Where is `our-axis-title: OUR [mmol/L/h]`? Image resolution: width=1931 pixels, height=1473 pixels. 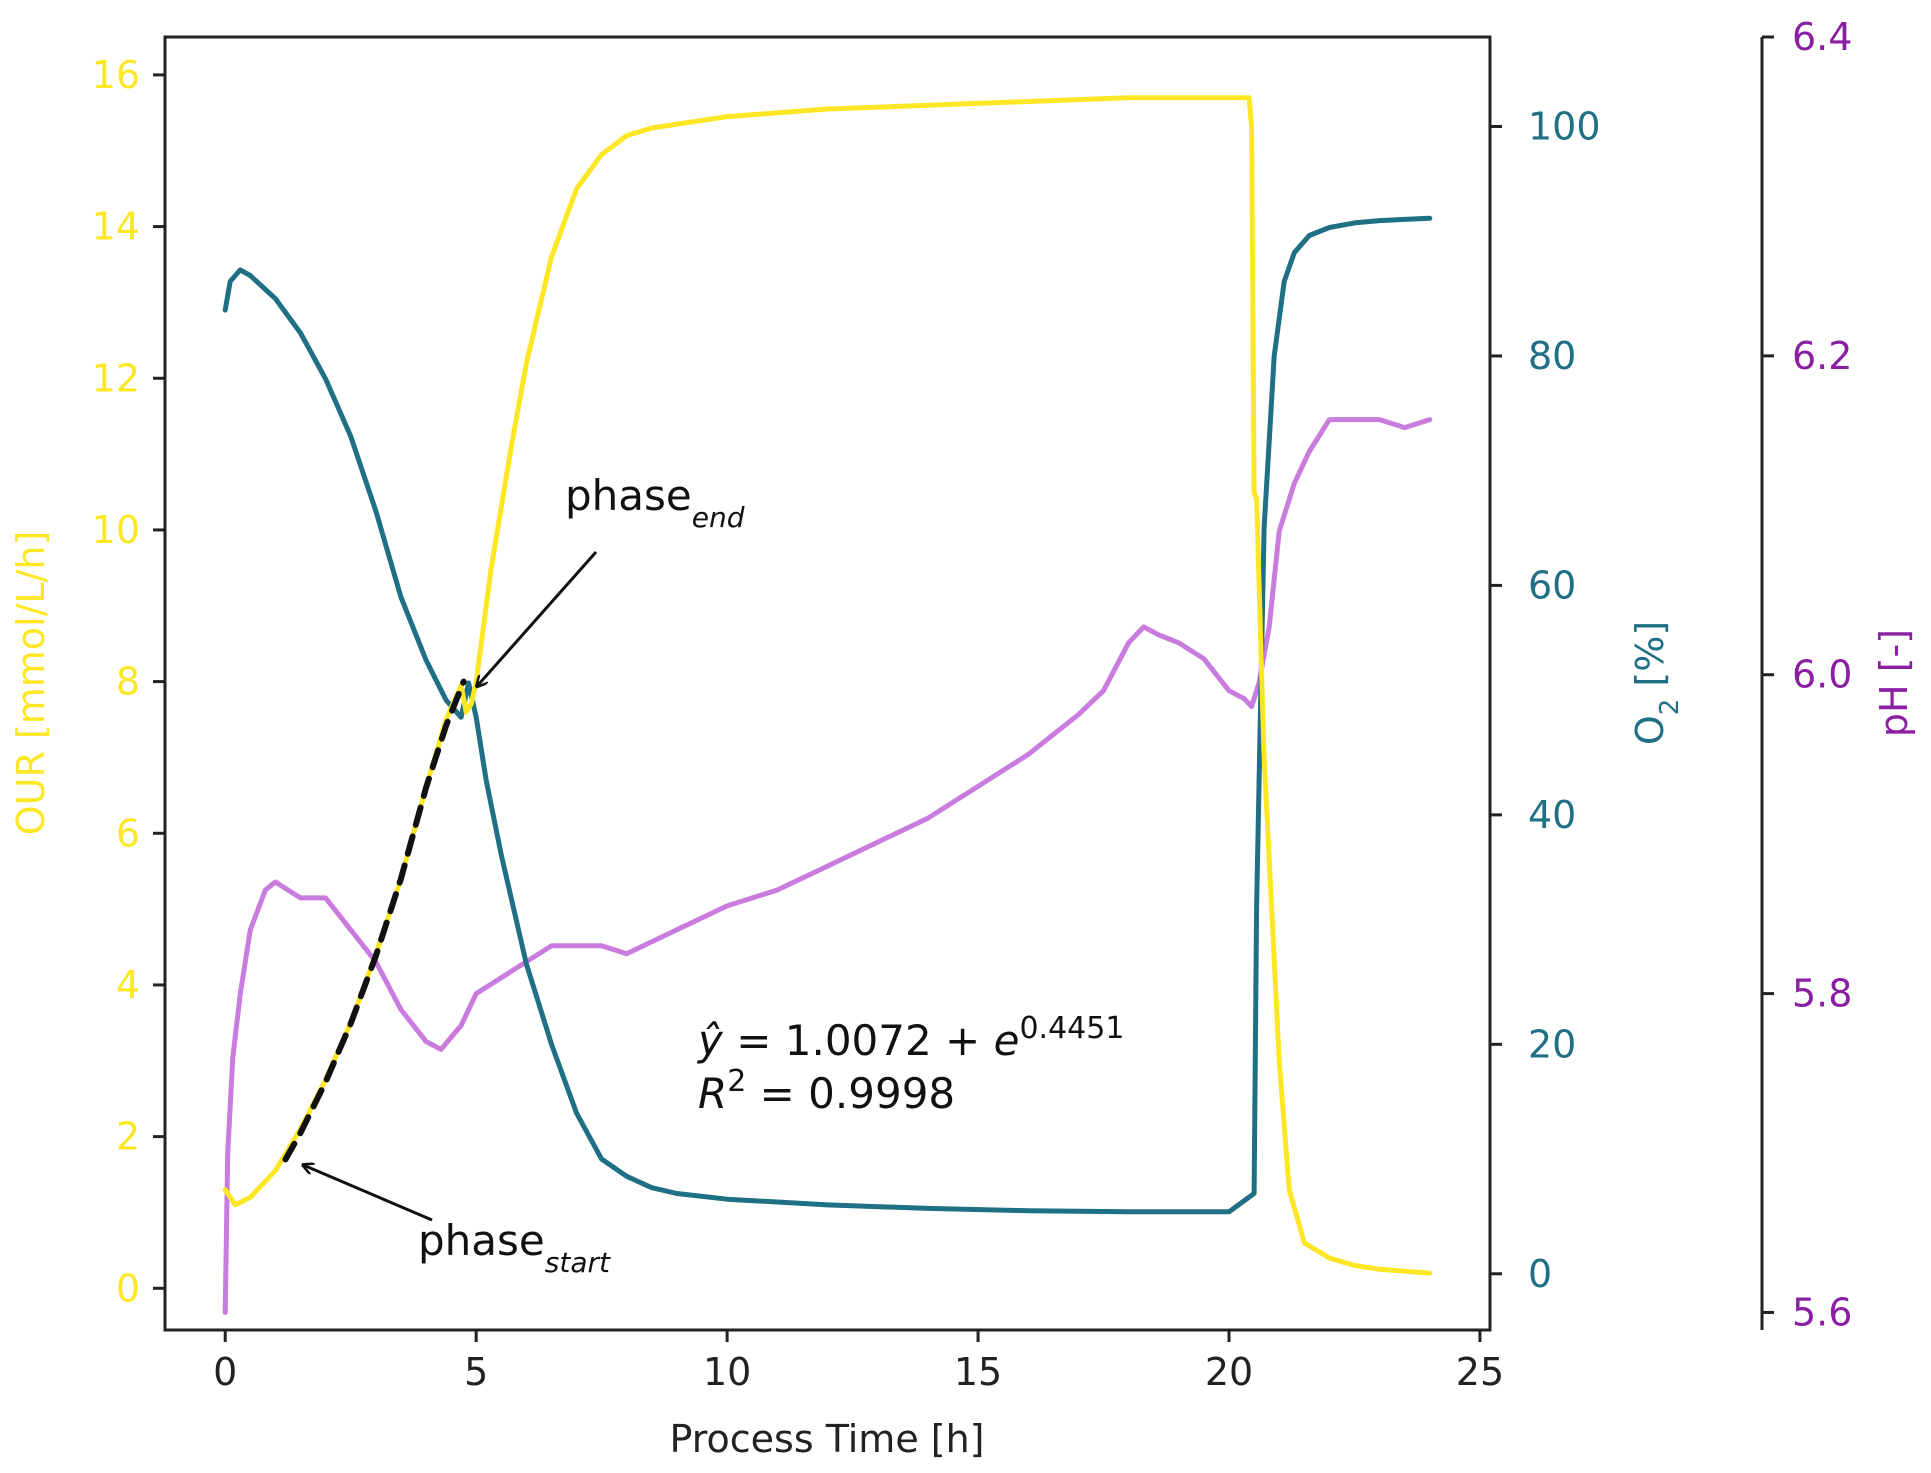 our-axis-title: OUR [mmol/L/h] is located at coordinates (31, 683).